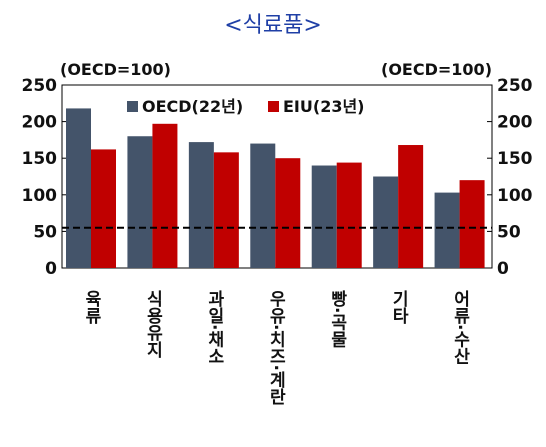  What do you see at coordinates (509, 232) in the screenshot?
I see `right-tick-label: 50` at bounding box center [509, 232].